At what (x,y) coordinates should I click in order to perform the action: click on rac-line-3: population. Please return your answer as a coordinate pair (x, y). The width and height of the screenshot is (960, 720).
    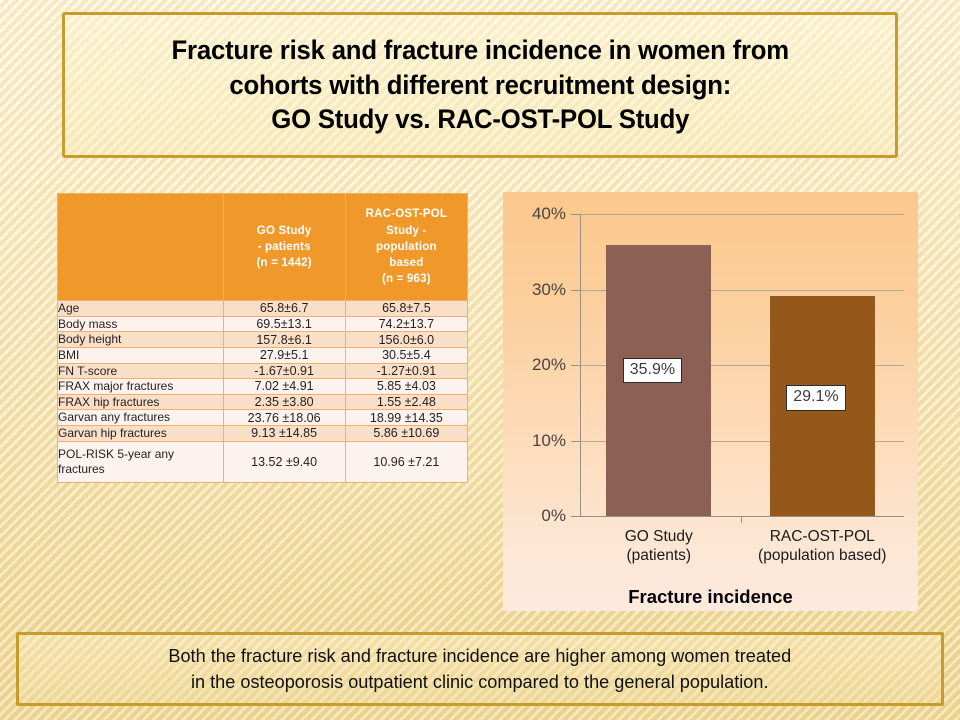
    Looking at the image, I should click on (406, 246).